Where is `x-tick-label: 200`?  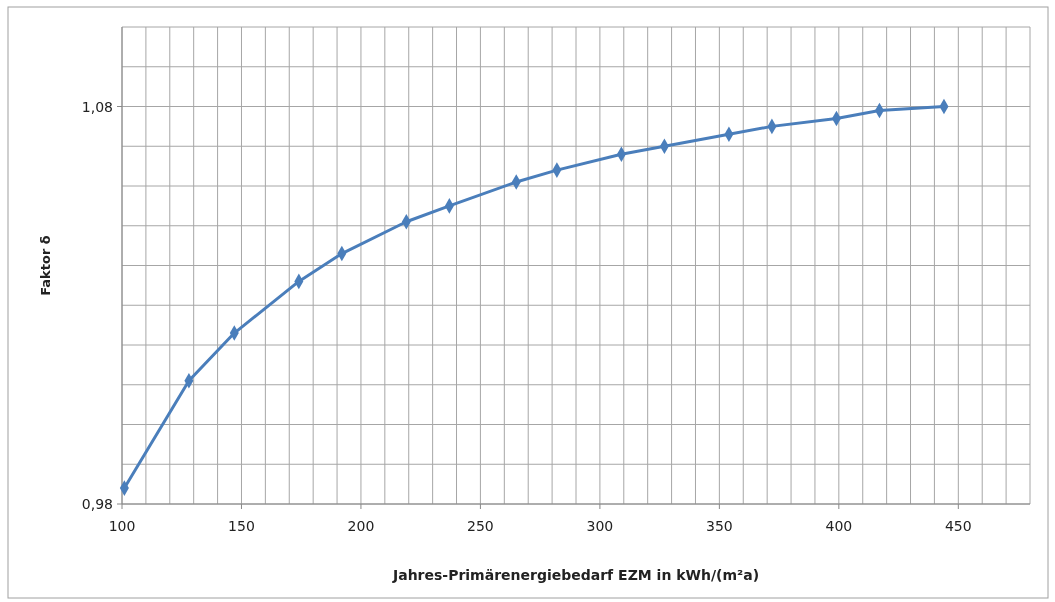 x-tick-label: 200 is located at coordinates (361, 526).